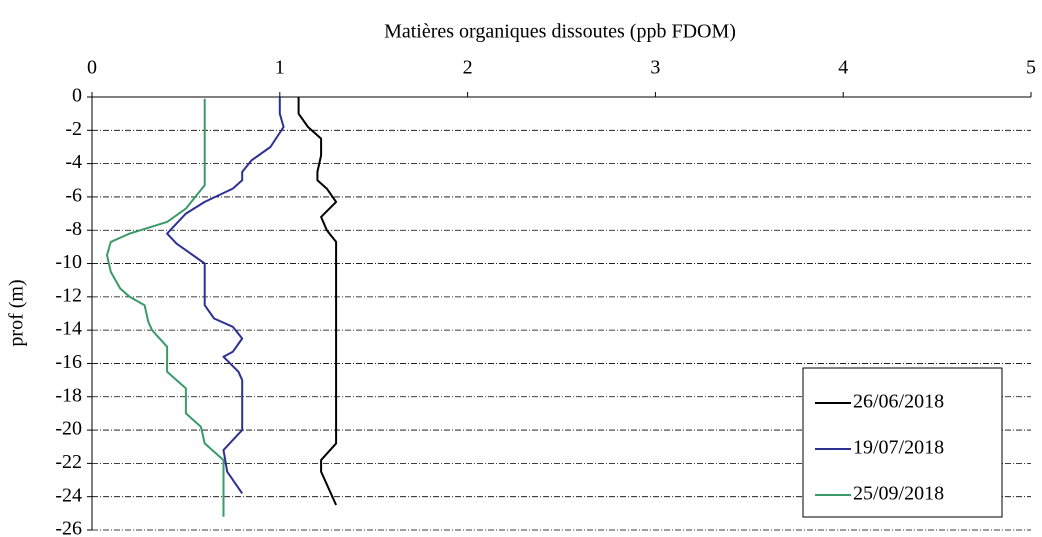 The height and width of the screenshot is (537, 1042). Describe the element at coordinates (898, 448) in the screenshot. I see `legend-label: 19/07/2018` at that location.